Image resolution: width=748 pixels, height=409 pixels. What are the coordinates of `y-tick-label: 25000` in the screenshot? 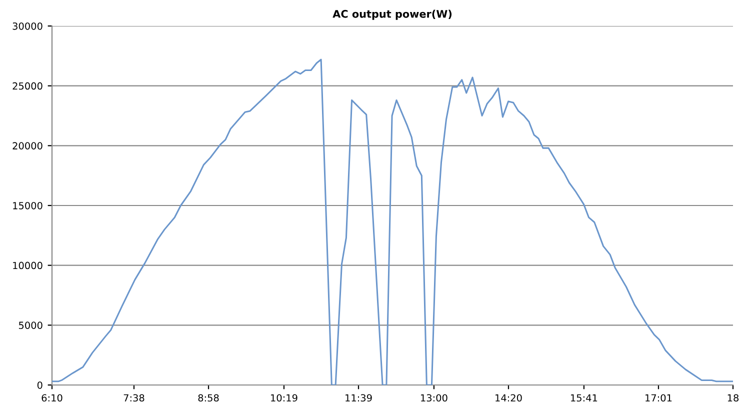 It's located at (27, 86).